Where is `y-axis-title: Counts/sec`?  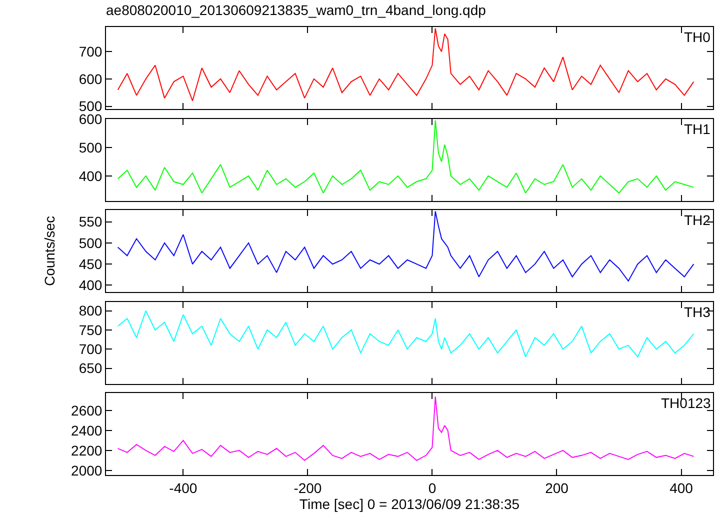 y-axis-title: Counts/sec is located at coordinates (49, 251).